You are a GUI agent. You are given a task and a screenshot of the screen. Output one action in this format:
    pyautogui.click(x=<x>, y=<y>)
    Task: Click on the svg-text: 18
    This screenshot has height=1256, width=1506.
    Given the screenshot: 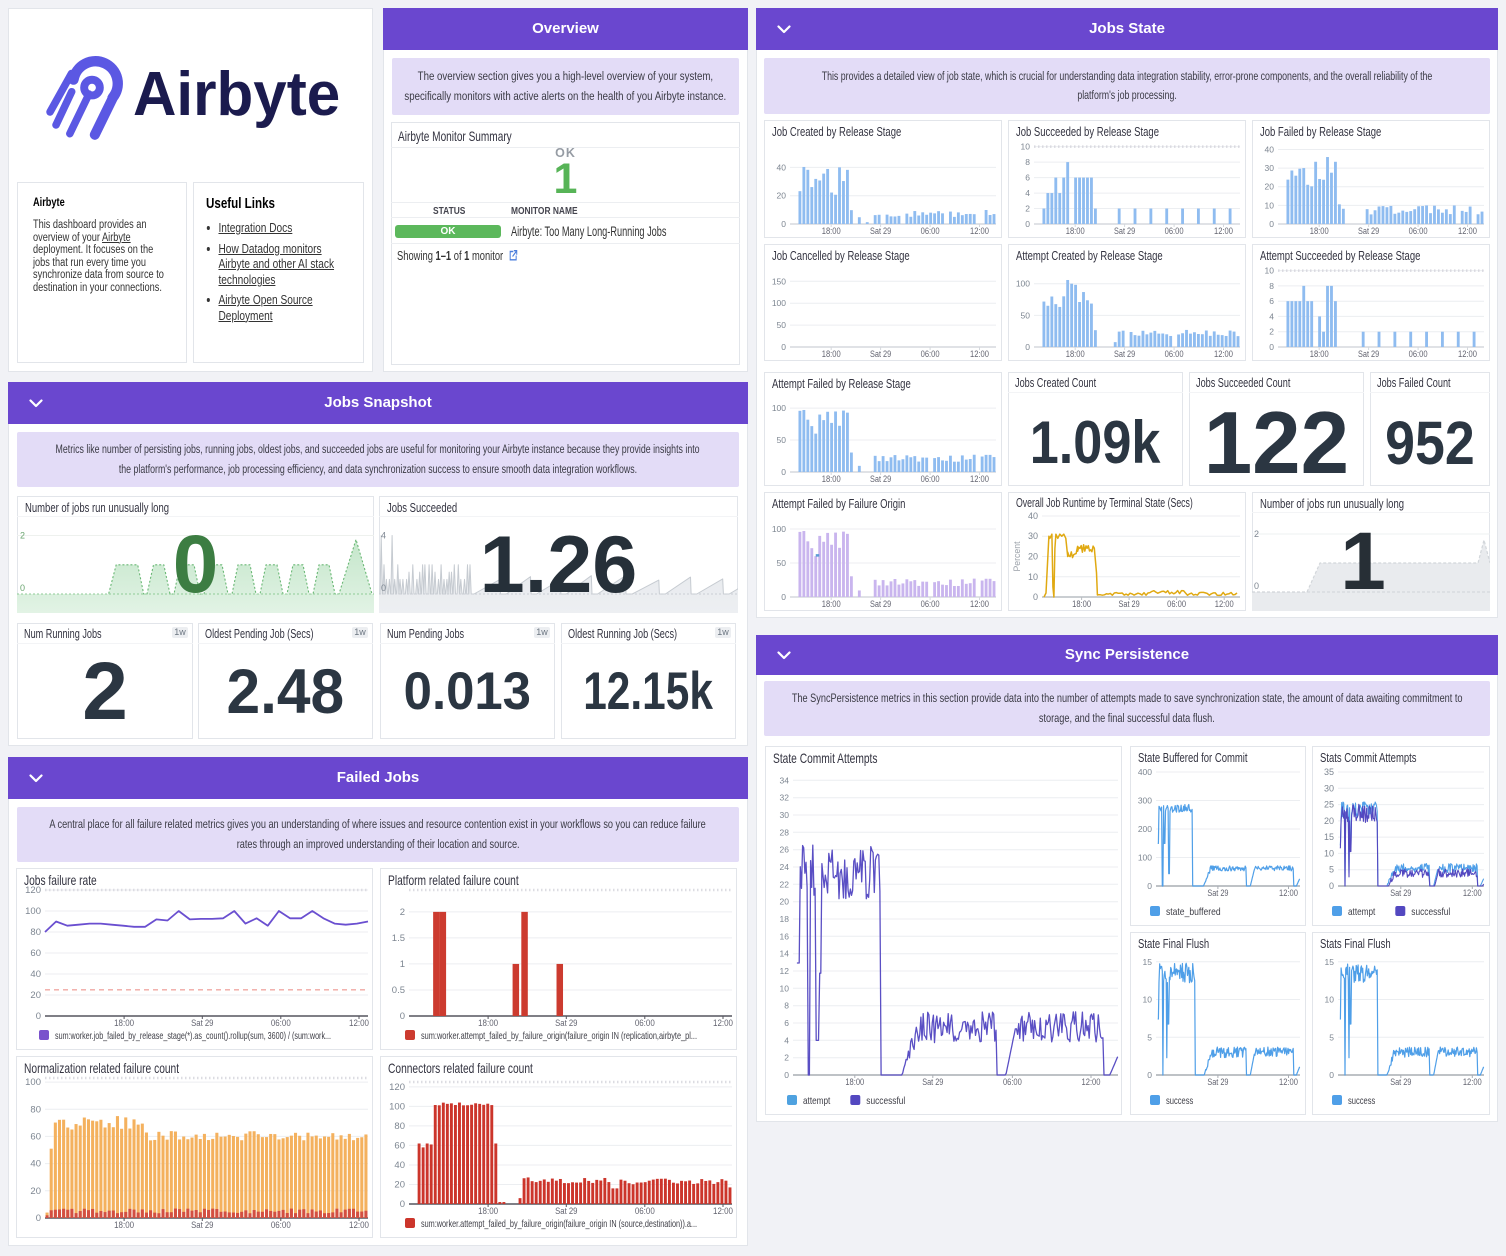 What is the action you would take?
    pyautogui.click(x=785, y=919)
    